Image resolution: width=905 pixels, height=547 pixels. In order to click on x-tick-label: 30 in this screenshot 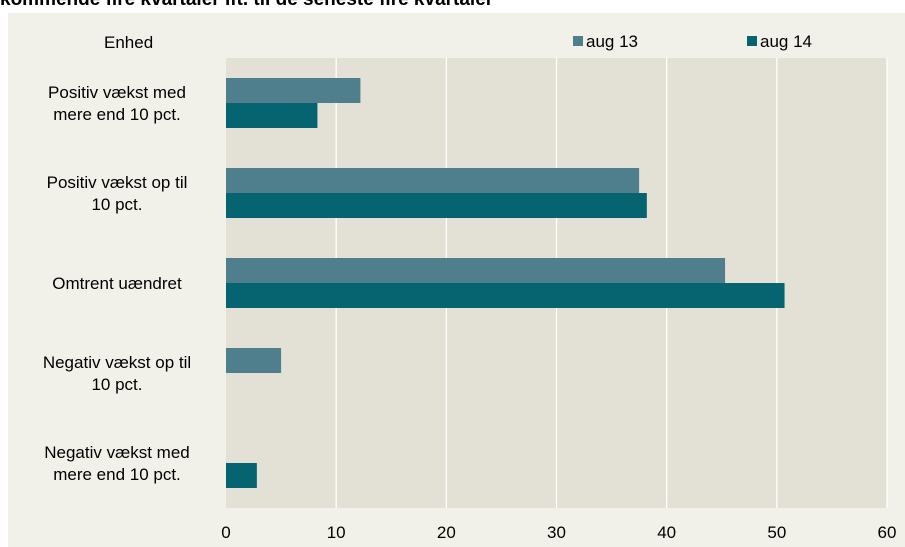, I will do `click(556, 532)`.